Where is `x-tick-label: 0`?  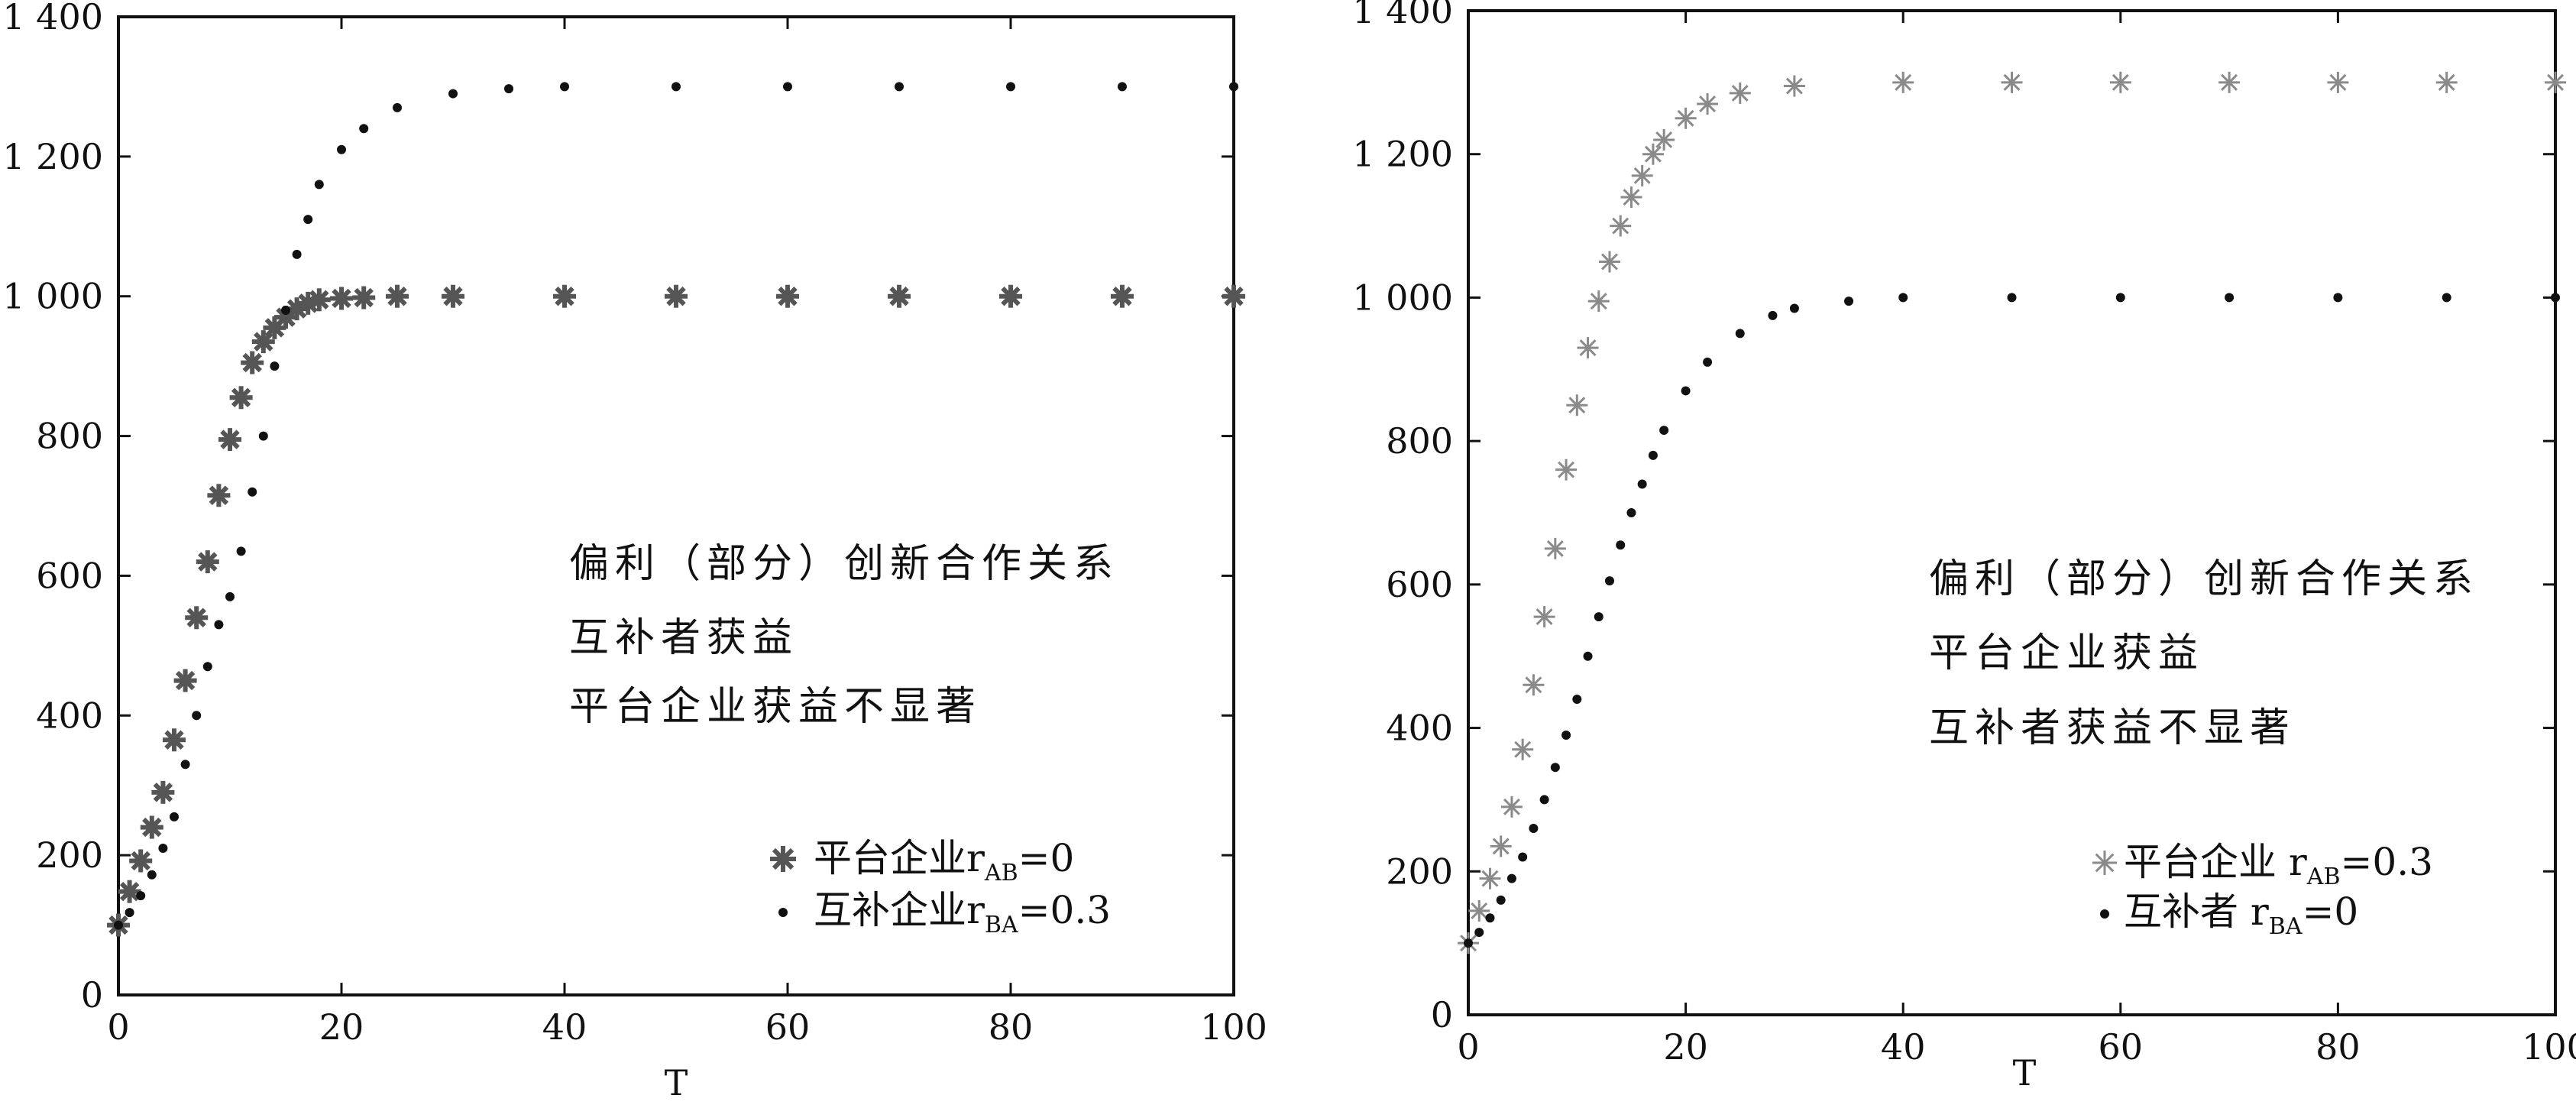
x-tick-label: 0 is located at coordinates (1468, 1047).